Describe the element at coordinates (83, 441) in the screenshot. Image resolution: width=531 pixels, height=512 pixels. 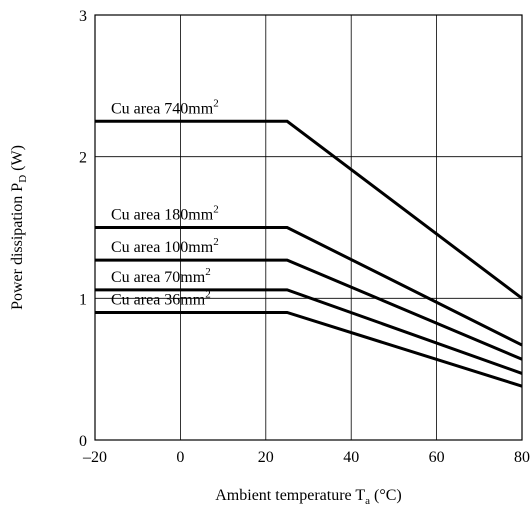
I see `y-tick-label: 0` at that location.